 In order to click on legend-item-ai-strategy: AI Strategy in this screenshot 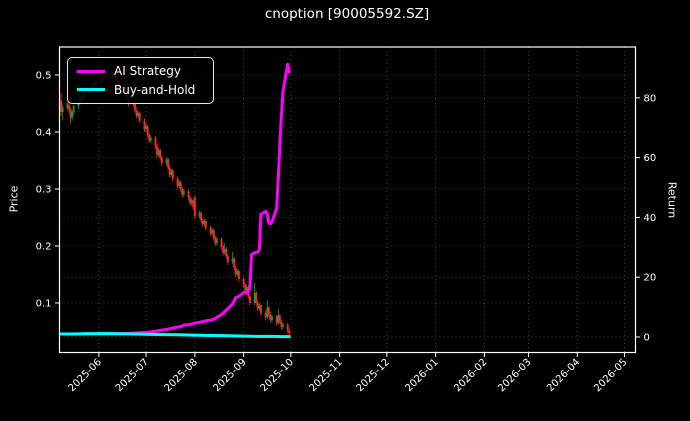, I will do `click(142, 71)`.